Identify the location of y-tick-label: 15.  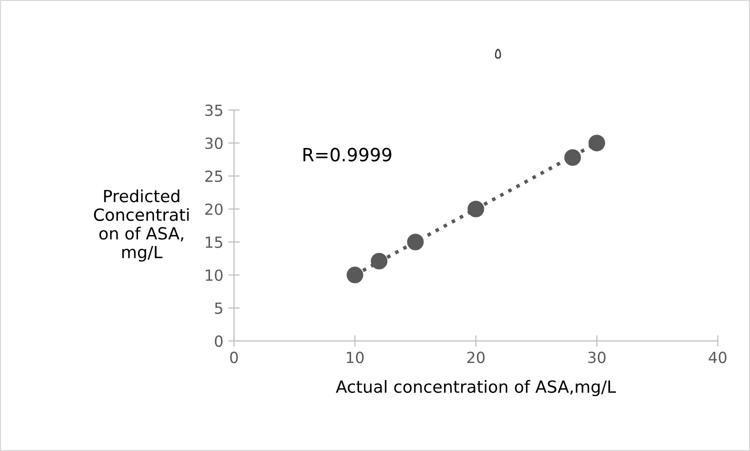
(214, 242).